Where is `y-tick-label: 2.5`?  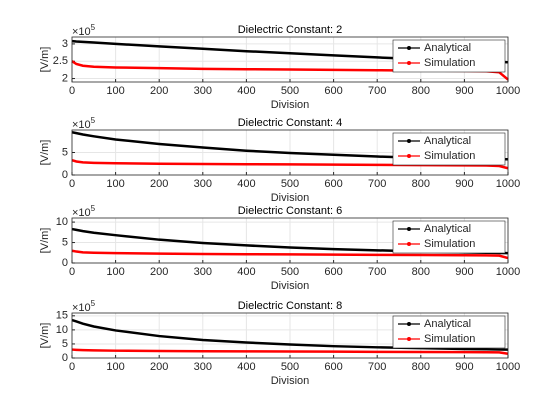
y-tick-label: 2.5 is located at coordinates (60, 61).